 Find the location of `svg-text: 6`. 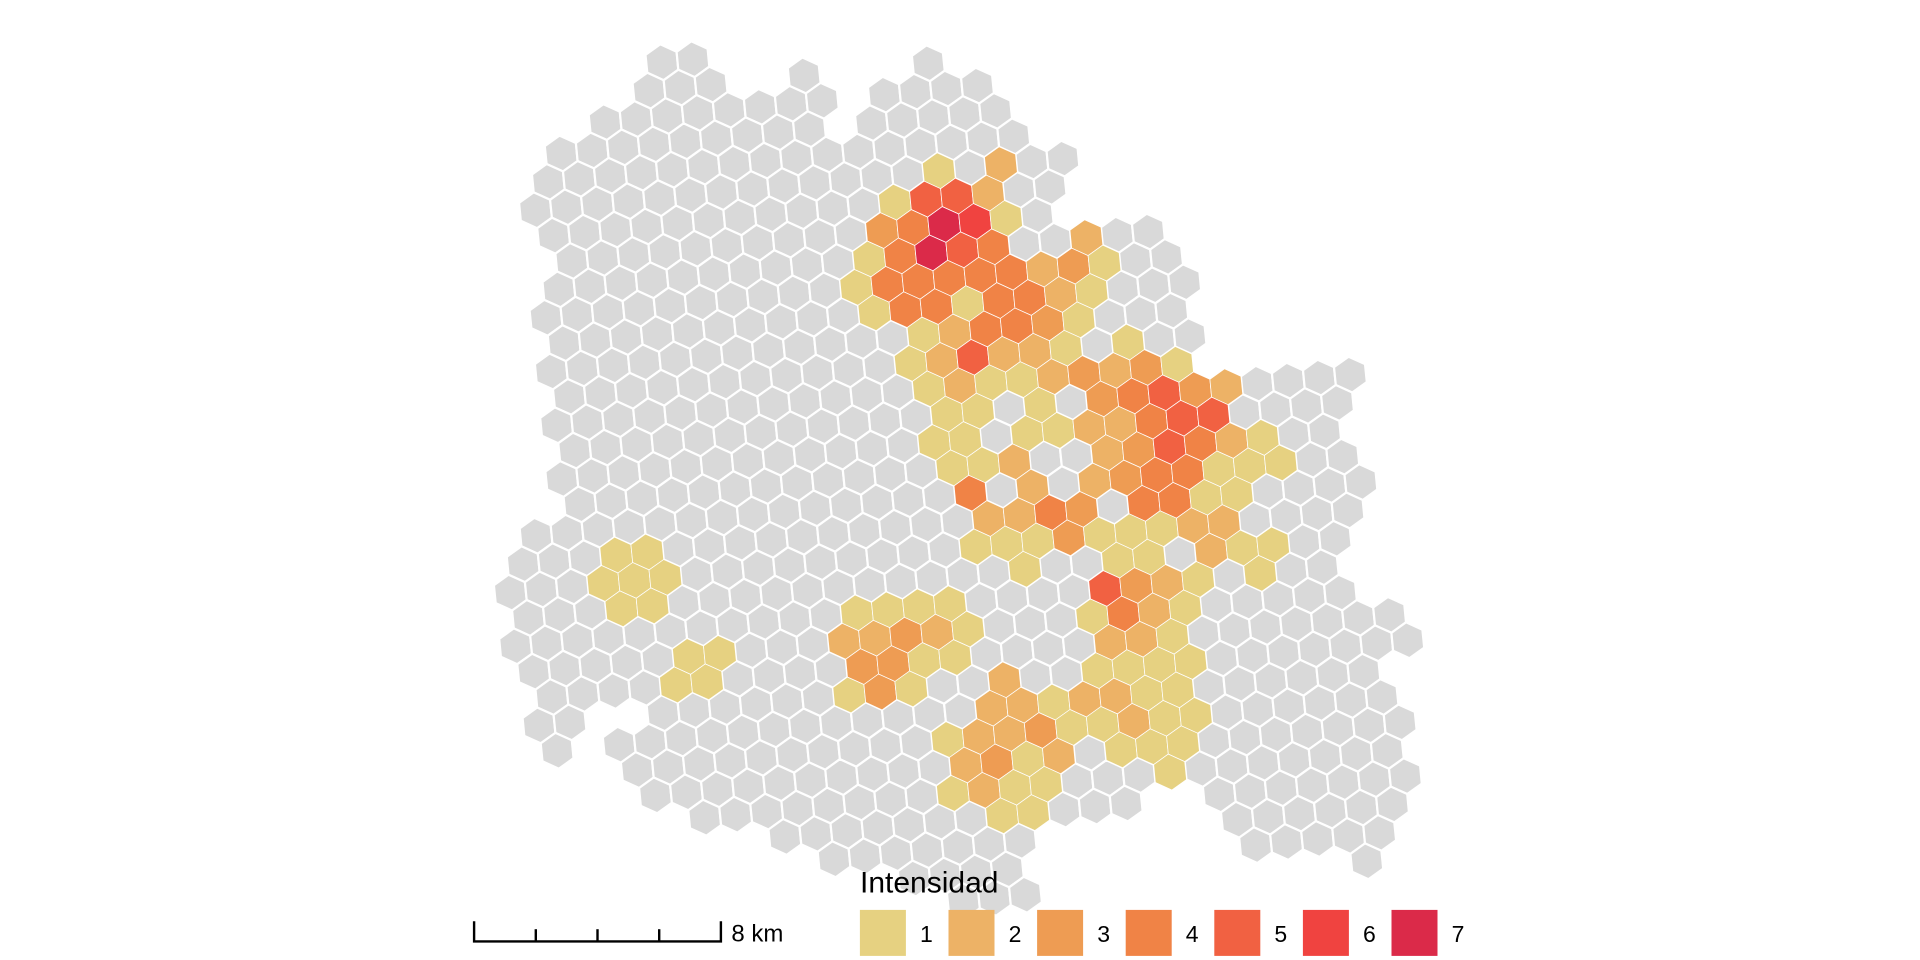

svg-text: 6 is located at coordinates (1369, 934).